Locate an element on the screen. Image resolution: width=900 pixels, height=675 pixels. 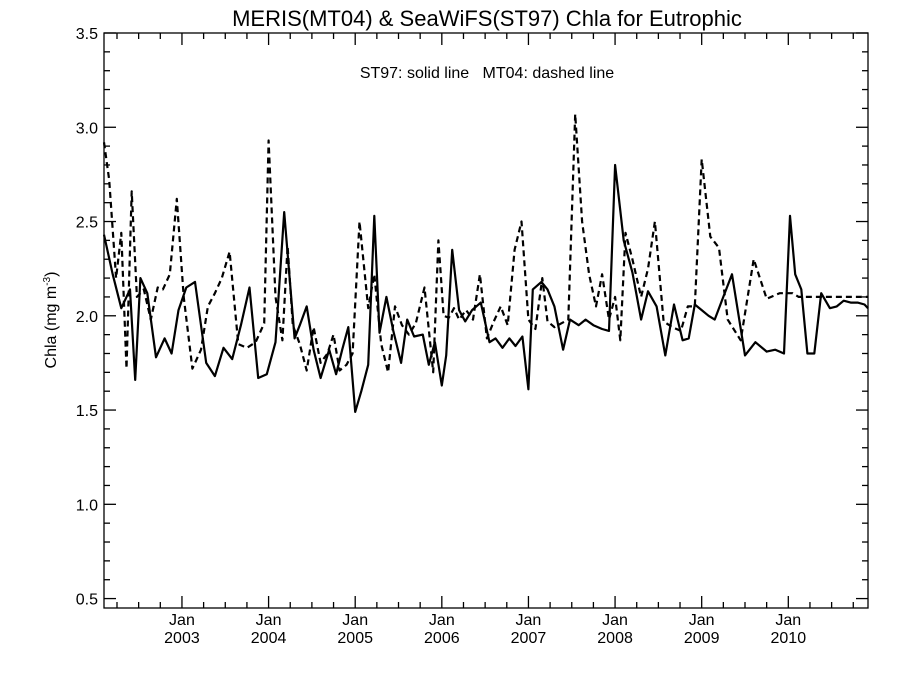
x-tick-year-label: 2004 is located at coordinates (269, 638).